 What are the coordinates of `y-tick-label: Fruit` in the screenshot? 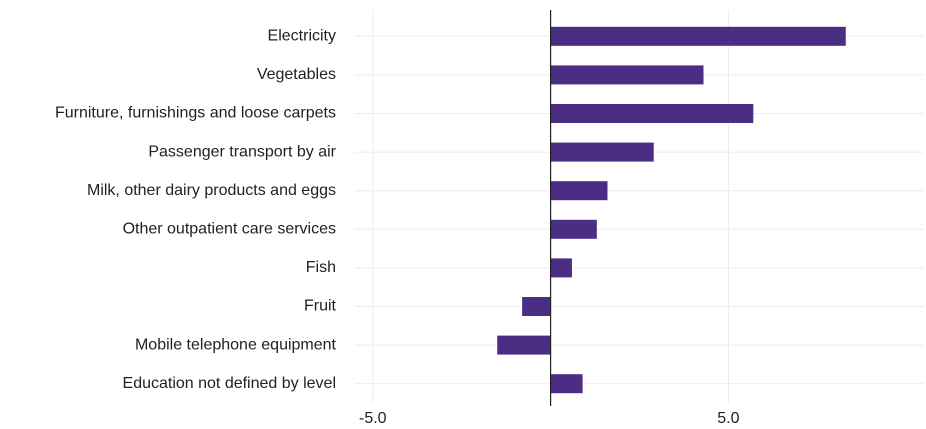 It's located at (320, 306).